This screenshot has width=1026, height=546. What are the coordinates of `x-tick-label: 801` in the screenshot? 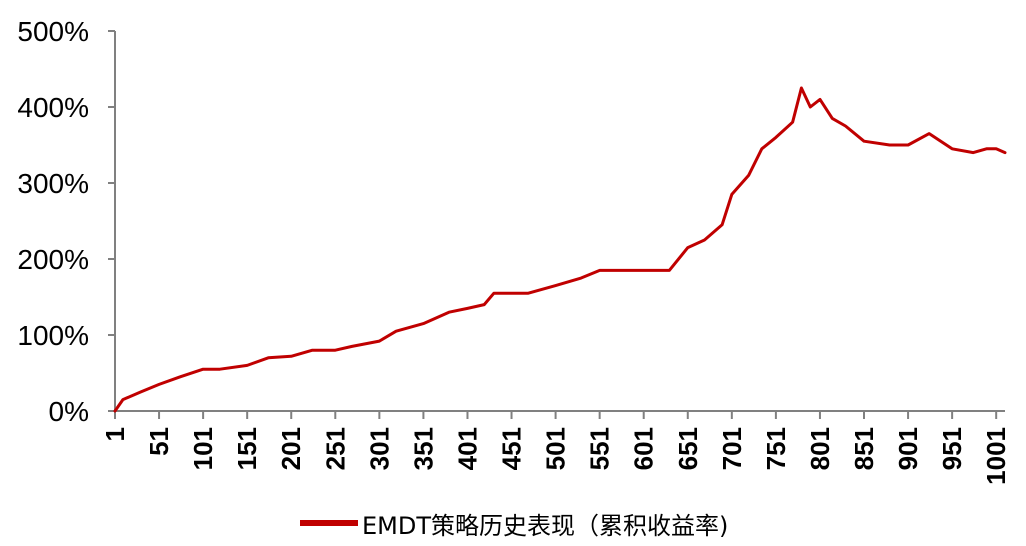 It's located at (820, 448).